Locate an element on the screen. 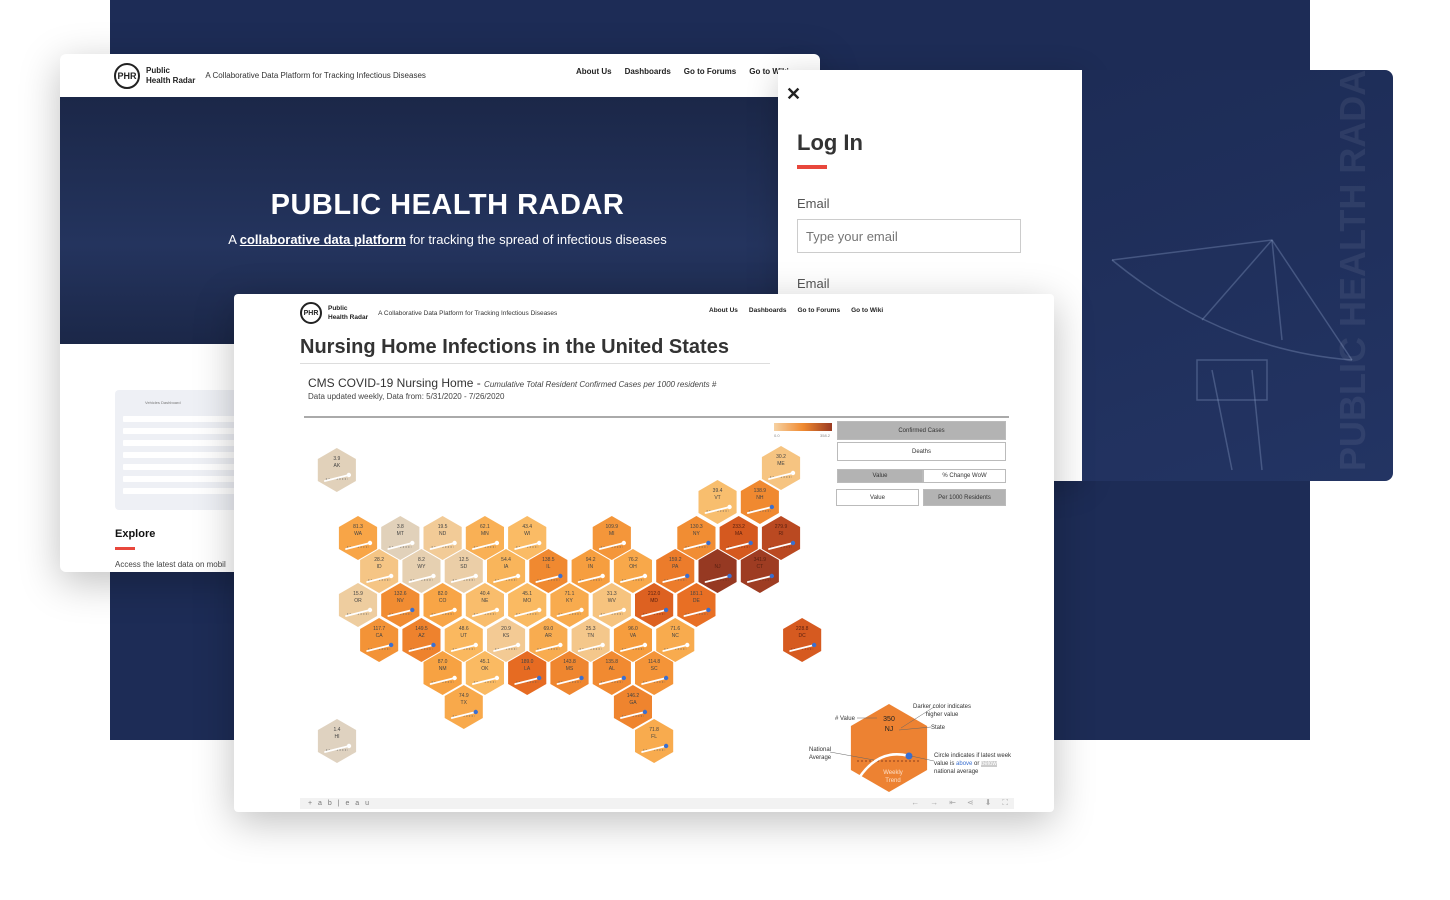 The image size is (1450, 900). redo-icon: → is located at coordinates (934, 802).